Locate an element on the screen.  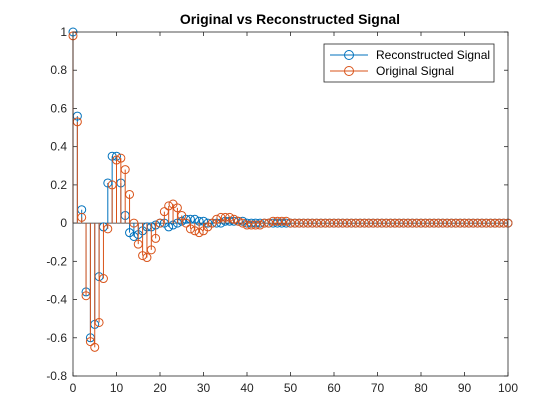
y-tick-label: -0.4 is located at coordinates (56, 300).